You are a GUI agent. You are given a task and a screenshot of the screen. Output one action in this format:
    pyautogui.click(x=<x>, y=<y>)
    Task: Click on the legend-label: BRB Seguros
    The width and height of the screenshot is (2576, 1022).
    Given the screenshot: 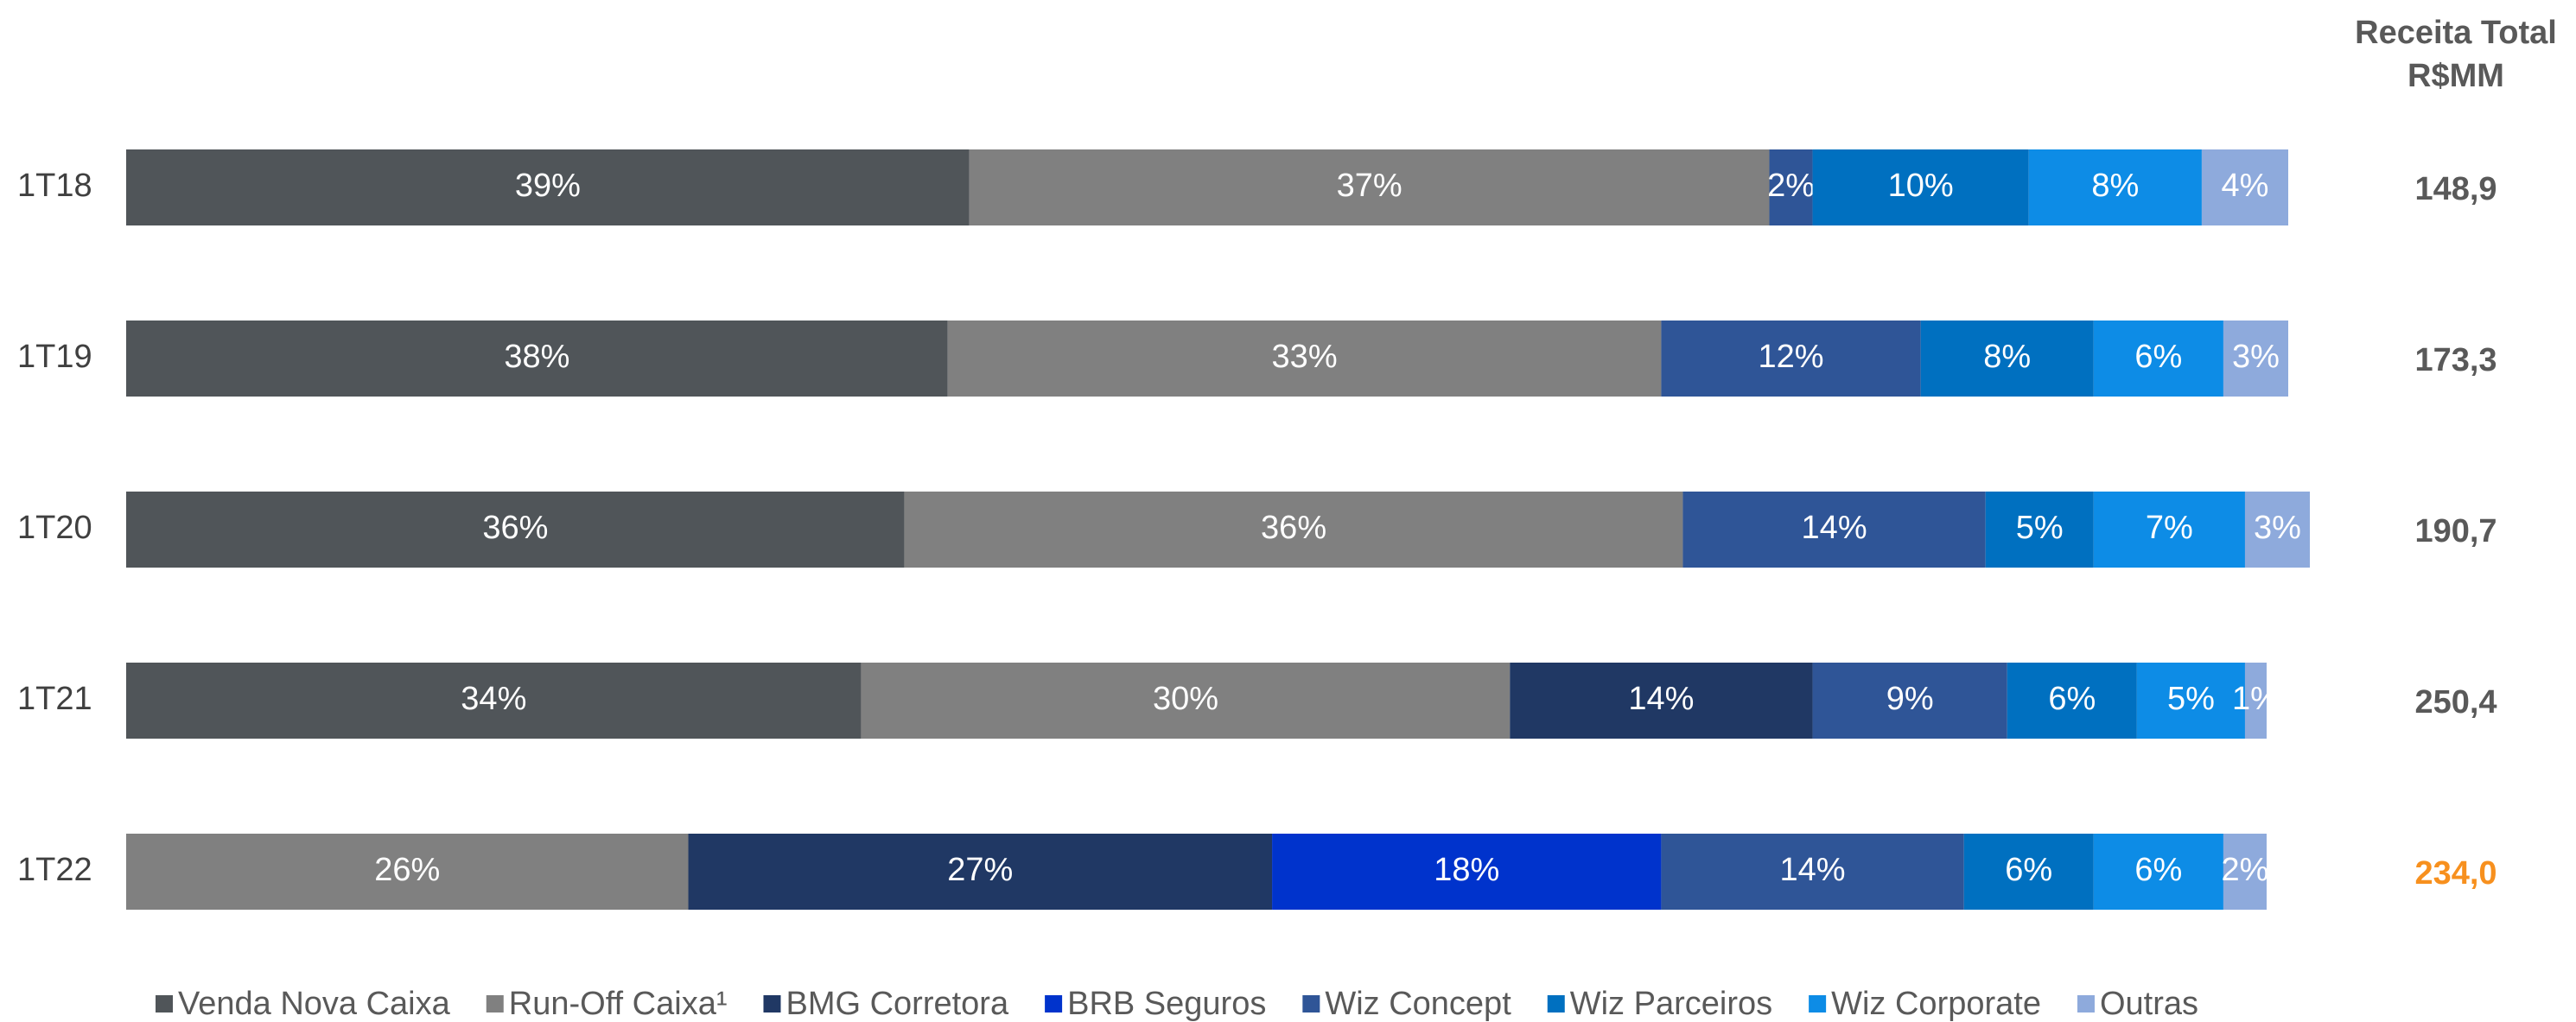 What is the action you would take?
    pyautogui.click(x=1167, y=1004)
    